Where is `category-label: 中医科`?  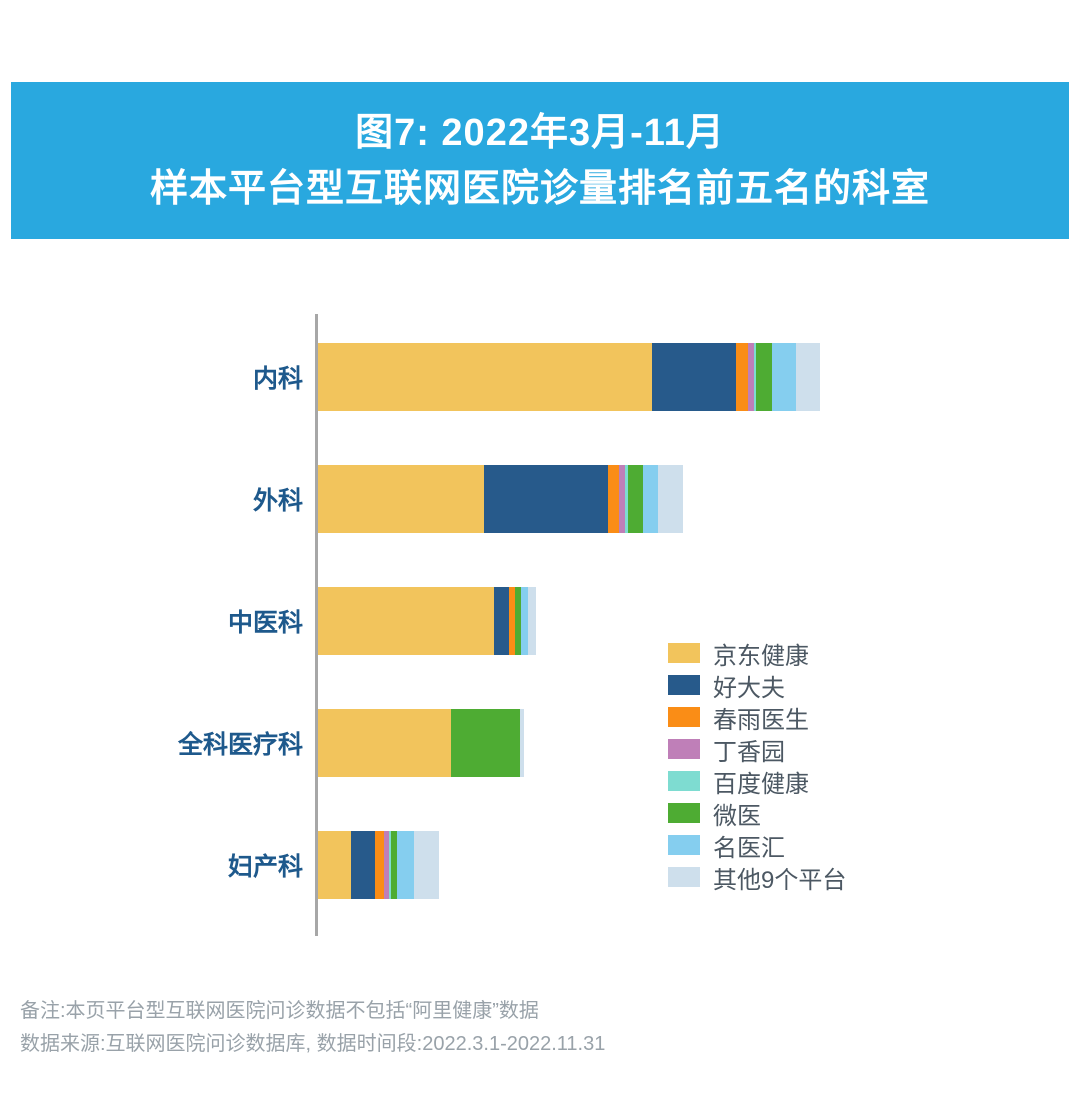
category-label: 中医科 is located at coordinates (265, 623).